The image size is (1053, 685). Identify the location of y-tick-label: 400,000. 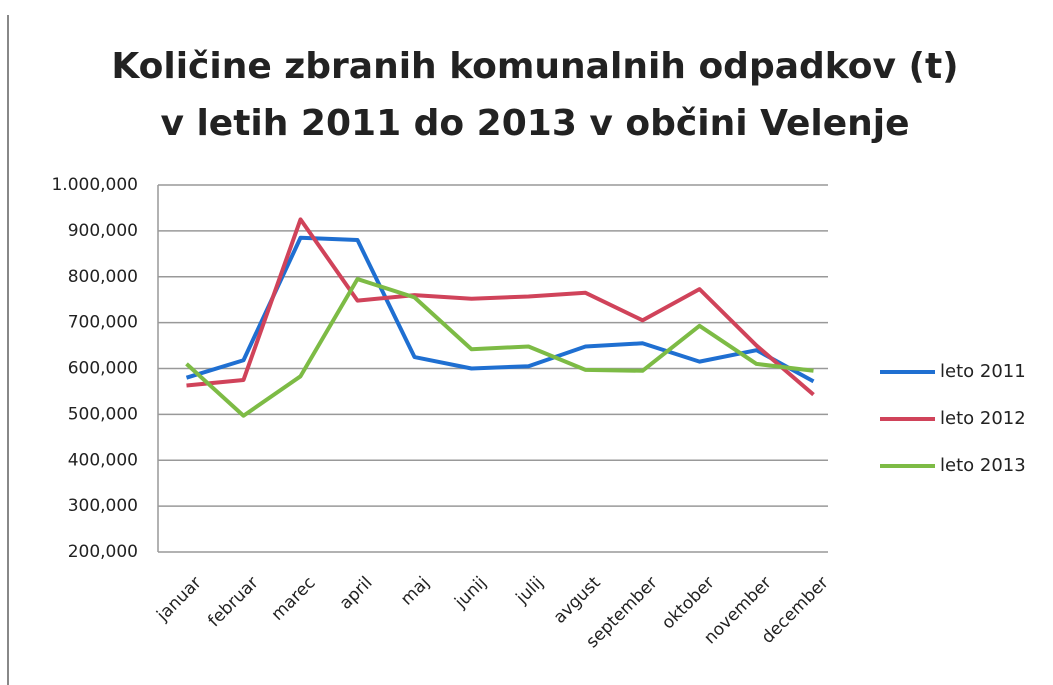
(103, 460).